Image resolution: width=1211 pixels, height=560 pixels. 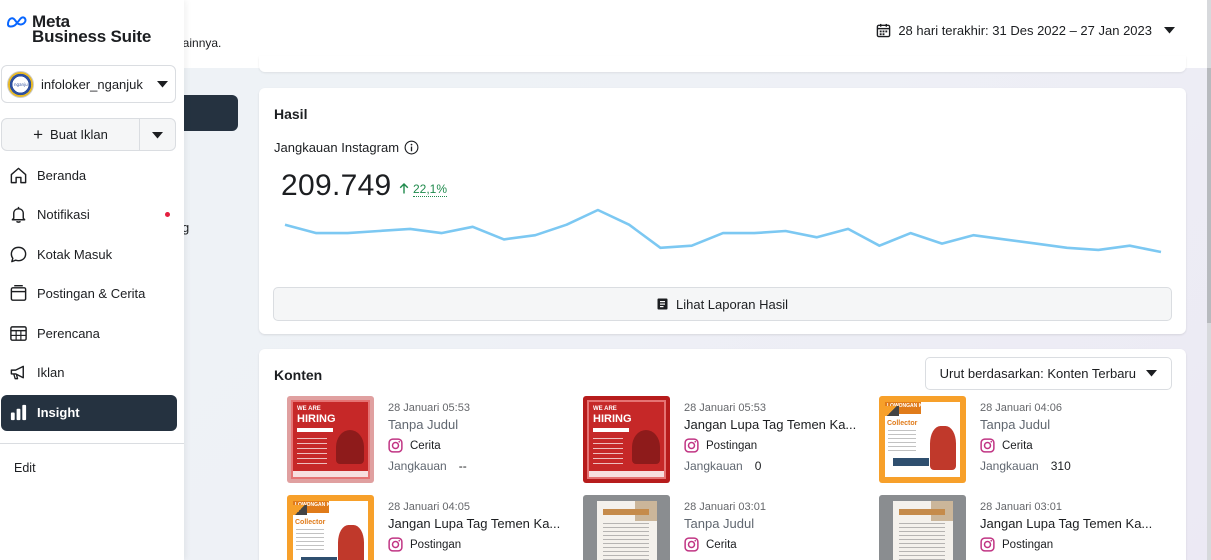 What do you see at coordinates (89, 373) in the screenshot?
I see `sidebar-item-iklan: Iklan` at bounding box center [89, 373].